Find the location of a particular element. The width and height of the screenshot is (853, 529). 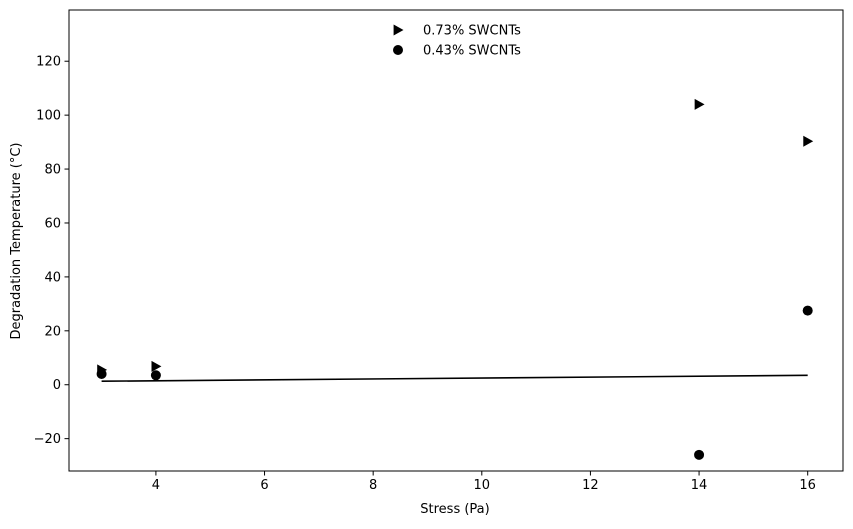

x-tick-label: 8 is located at coordinates (373, 485).